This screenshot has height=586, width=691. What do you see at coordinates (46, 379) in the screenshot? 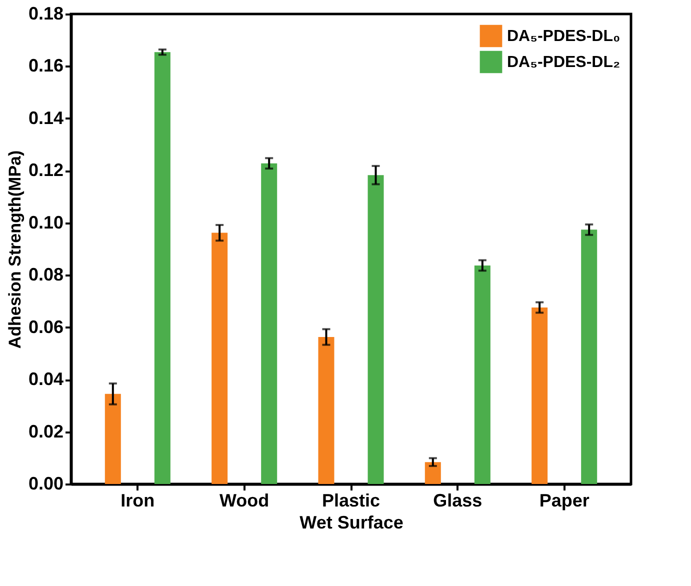
I see `y-tick-label: 0.04` at bounding box center [46, 379].